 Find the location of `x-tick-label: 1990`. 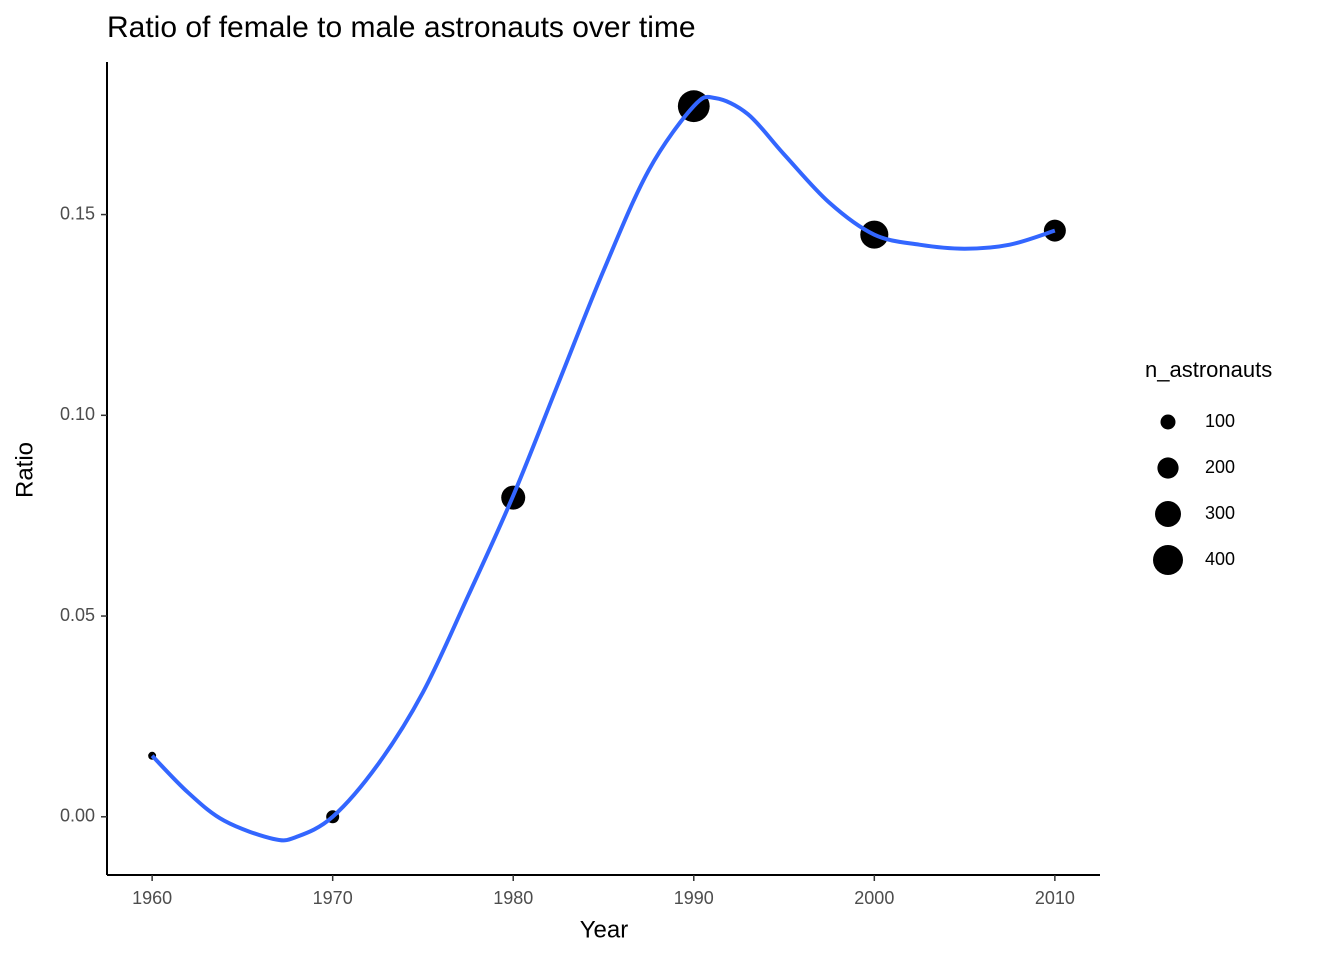

x-tick-label: 1990 is located at coordinates (694, 898).